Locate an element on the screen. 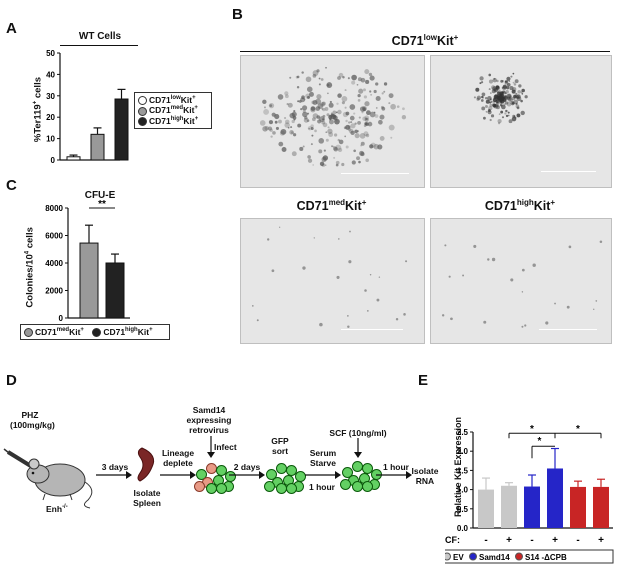 Image resolution: width=617 pixels, height=573 pixels. panel-label-c: C is located at coordinates (11, 185).